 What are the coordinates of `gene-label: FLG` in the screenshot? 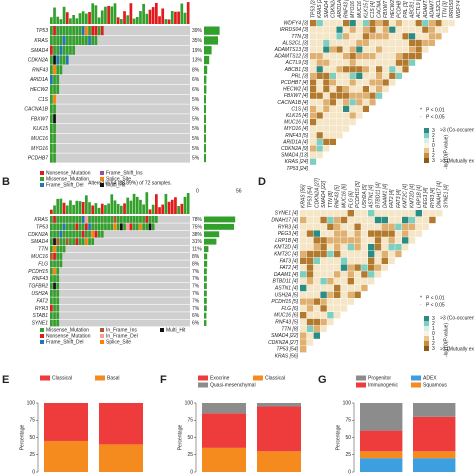 It's located at (43, 264).